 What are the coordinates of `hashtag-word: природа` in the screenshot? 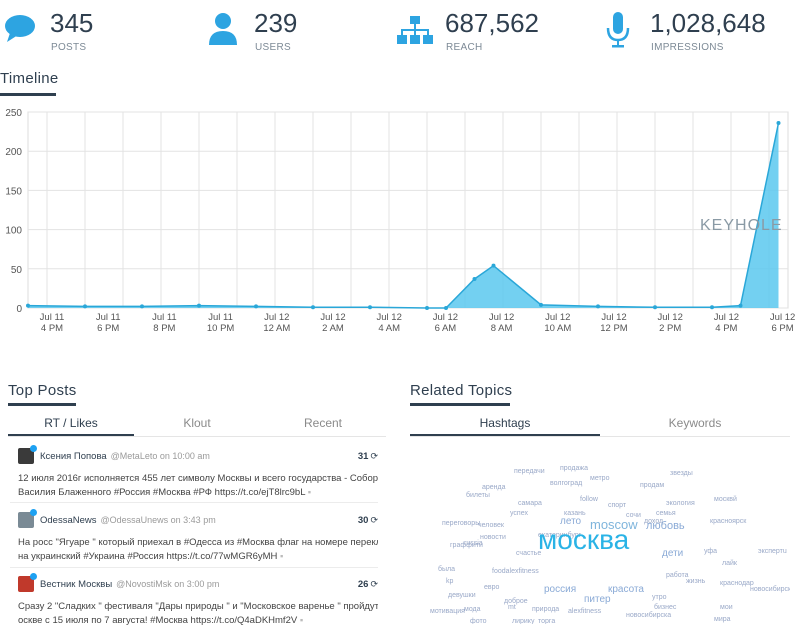 It's located at (546, 609).